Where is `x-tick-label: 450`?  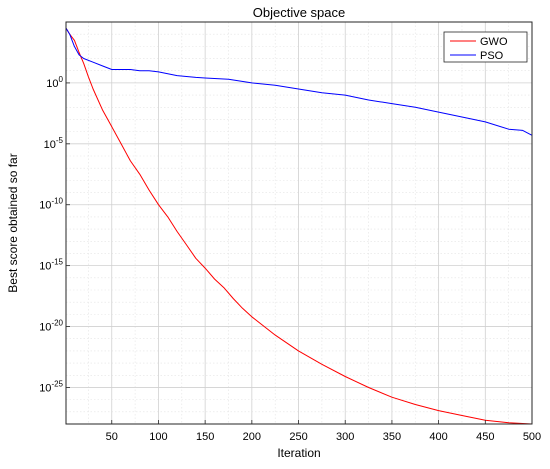
x-tick-label: 450 is located at coordinates (485, 437).